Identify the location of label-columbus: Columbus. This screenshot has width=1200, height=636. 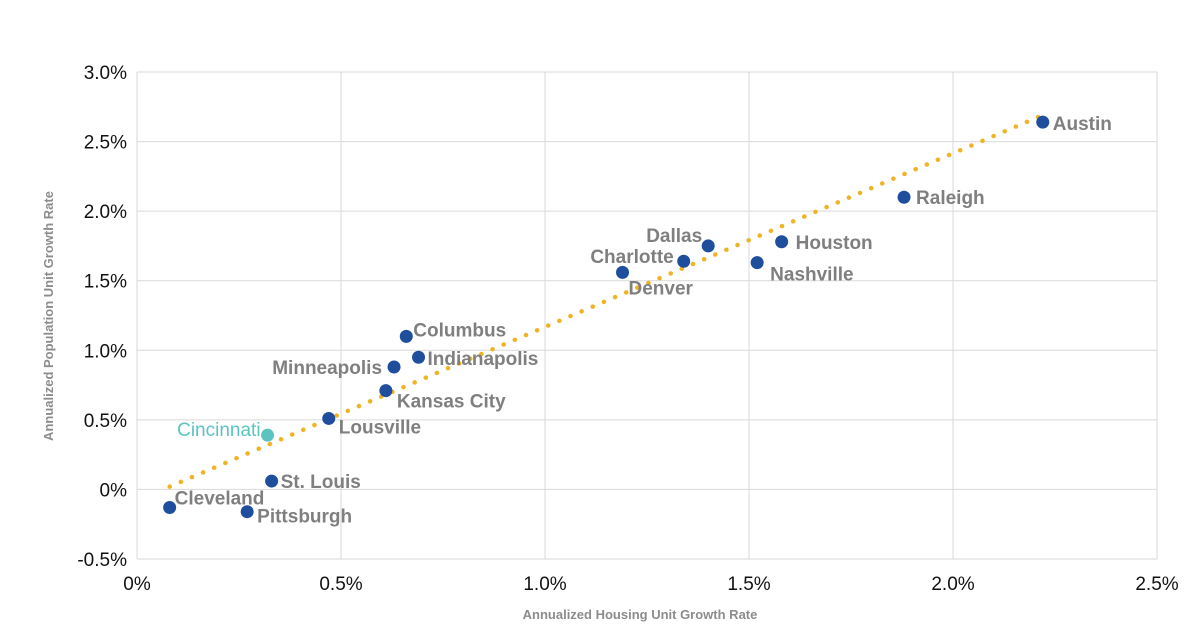
(459, 330).